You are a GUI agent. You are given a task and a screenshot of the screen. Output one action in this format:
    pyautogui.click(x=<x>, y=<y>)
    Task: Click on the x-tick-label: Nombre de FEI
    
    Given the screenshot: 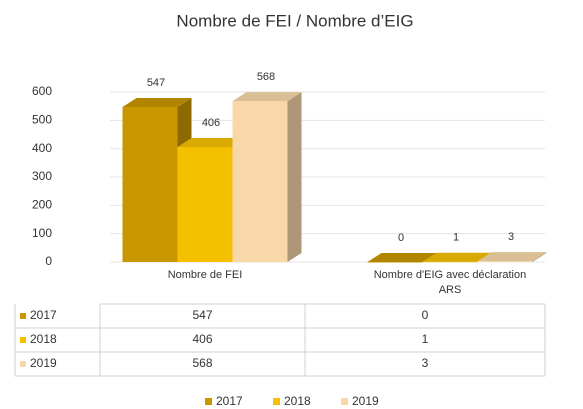 What is the action you would take?
    pyautogui.click(x=205, y=275)
    